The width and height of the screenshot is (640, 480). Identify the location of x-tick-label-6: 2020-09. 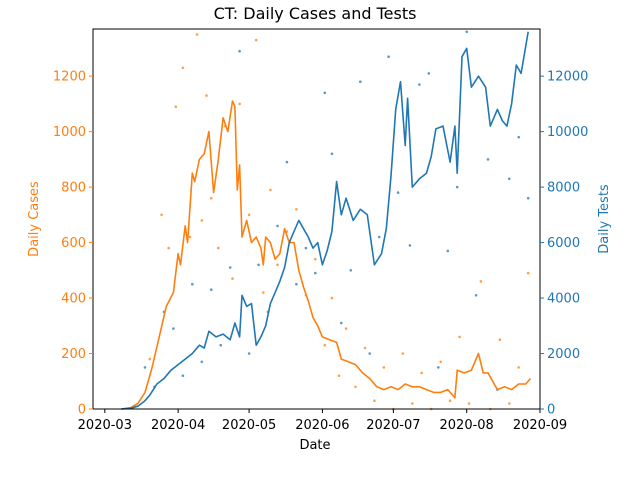
(540, 425).